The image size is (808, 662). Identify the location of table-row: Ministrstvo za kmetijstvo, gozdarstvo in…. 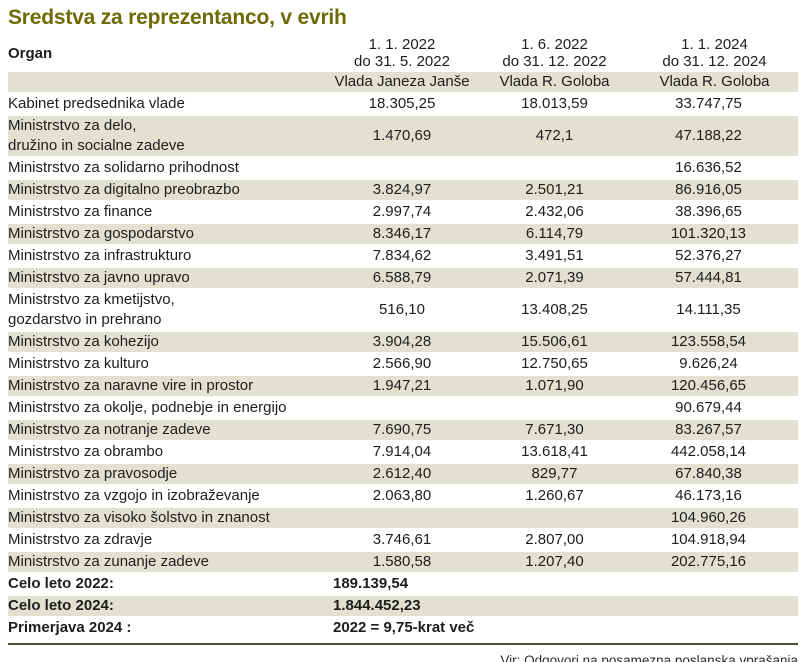
(403, 311).